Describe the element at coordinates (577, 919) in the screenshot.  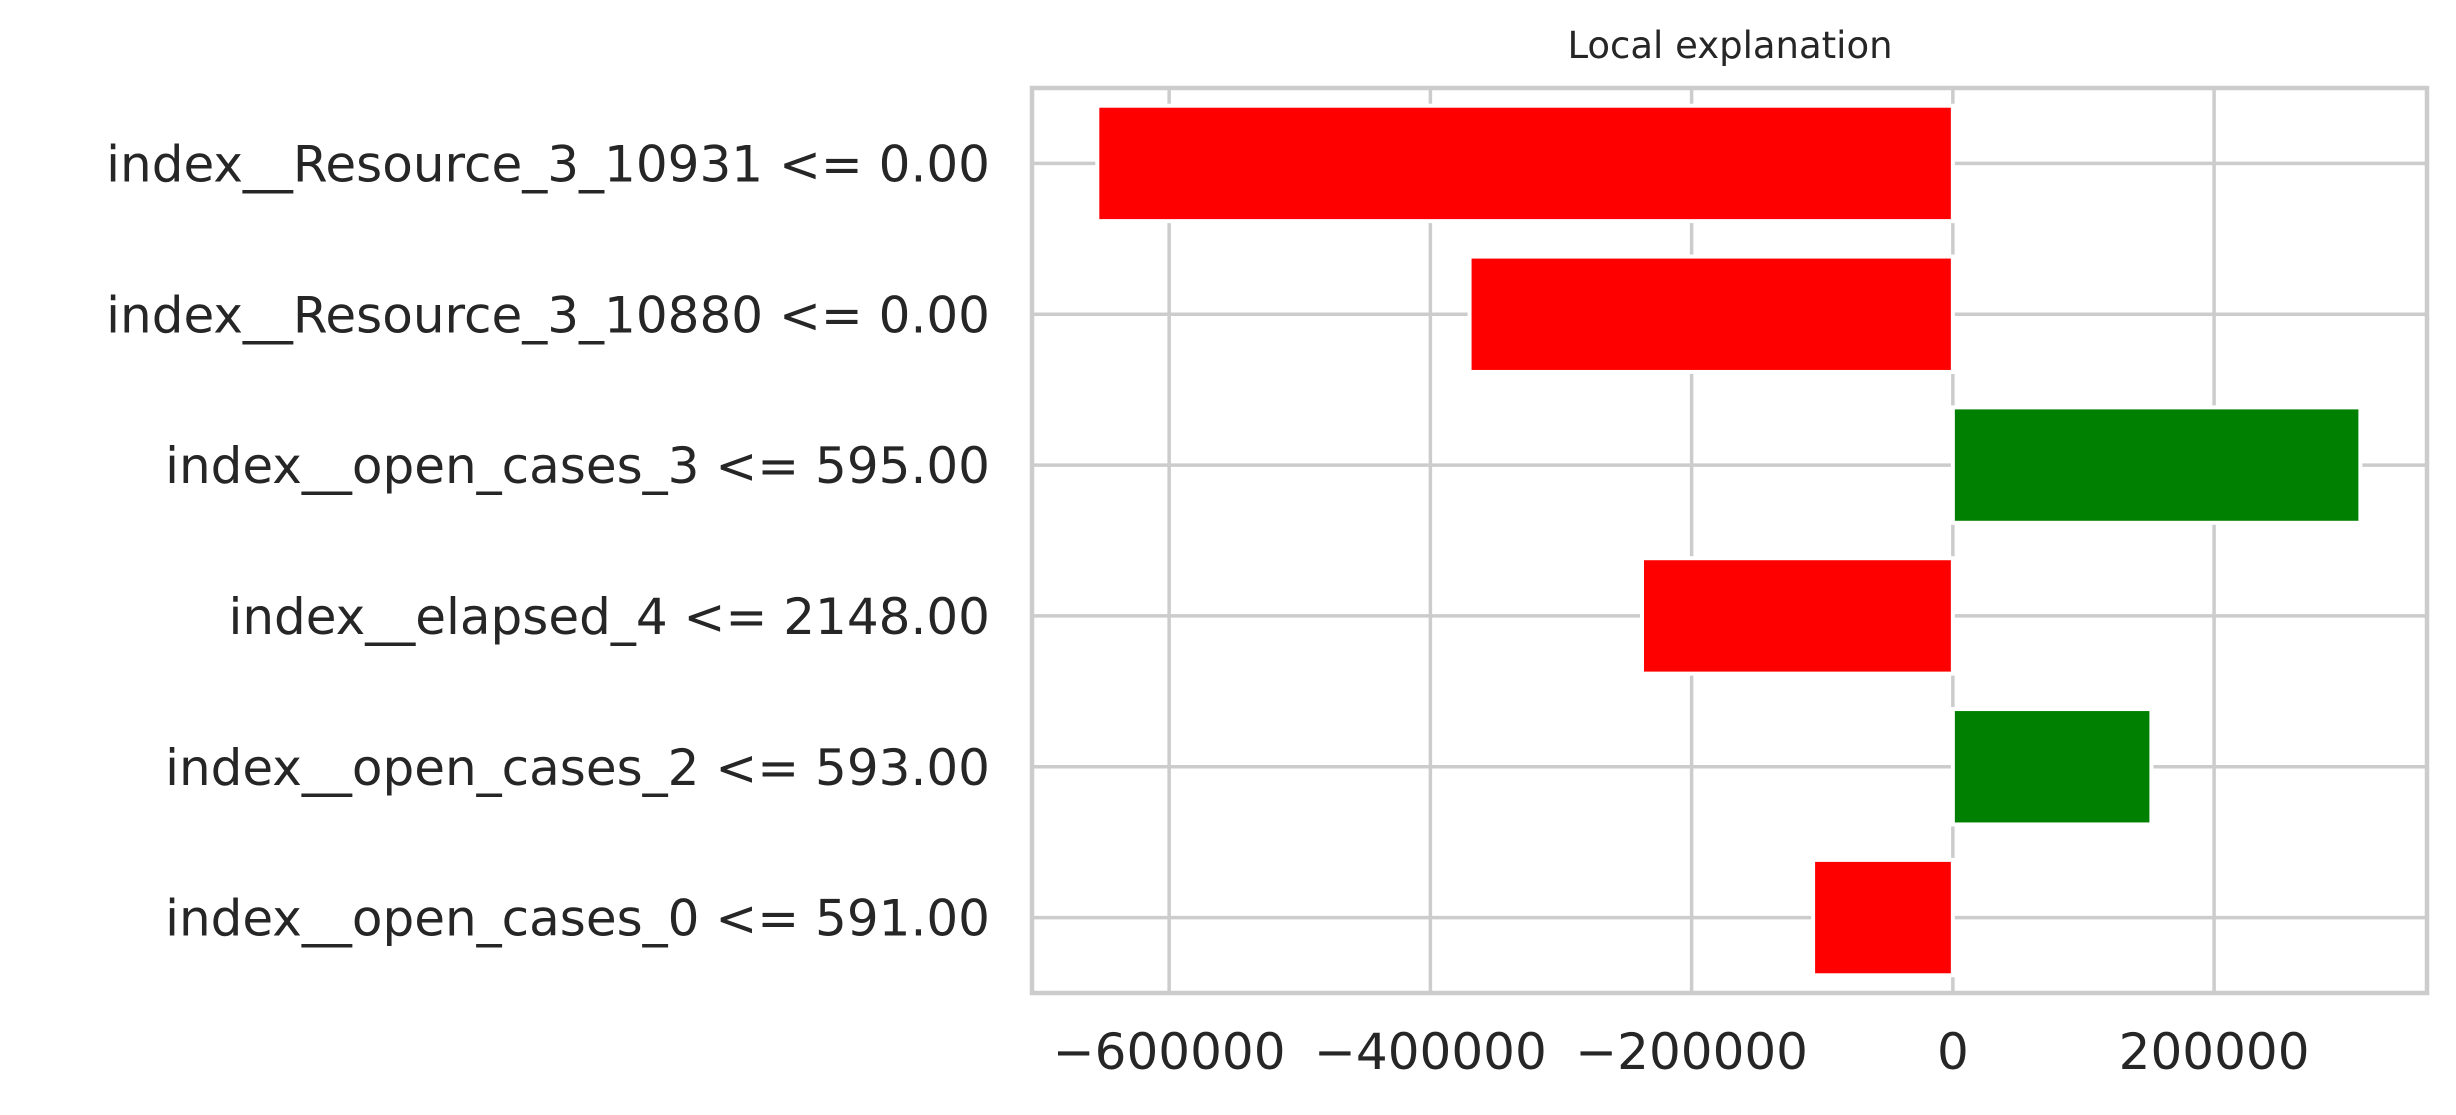
I see `y-tick-label: index__open_cases_0 <= 591.00` at that location.